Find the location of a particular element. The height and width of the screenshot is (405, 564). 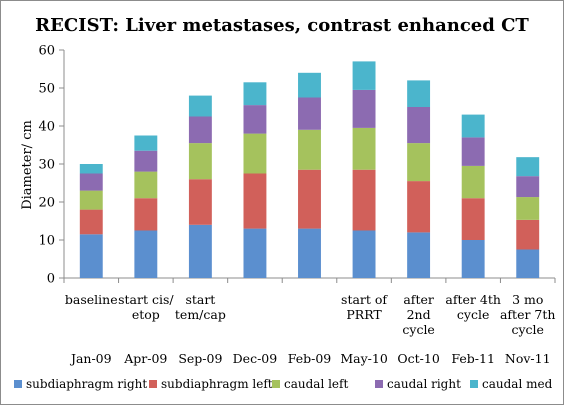

y-axis-label: Diameter/ cm is located at coordinates (27, 165).